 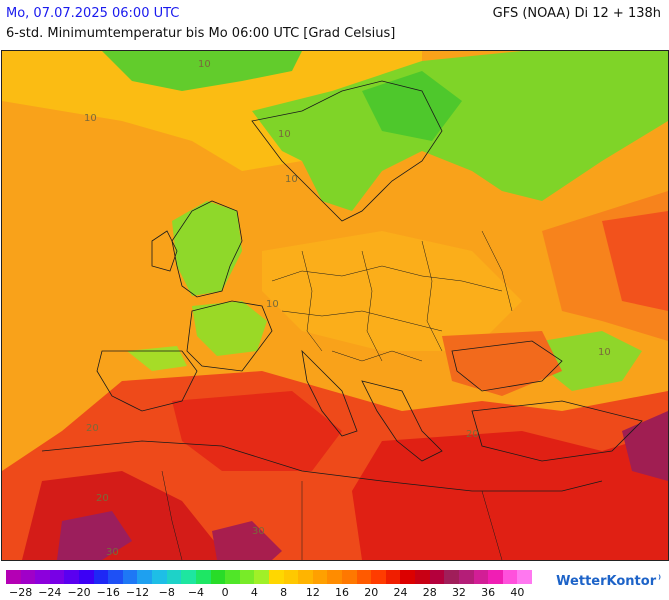 I want to click on legend-tick-label: −16, so click(x=108, y=592).